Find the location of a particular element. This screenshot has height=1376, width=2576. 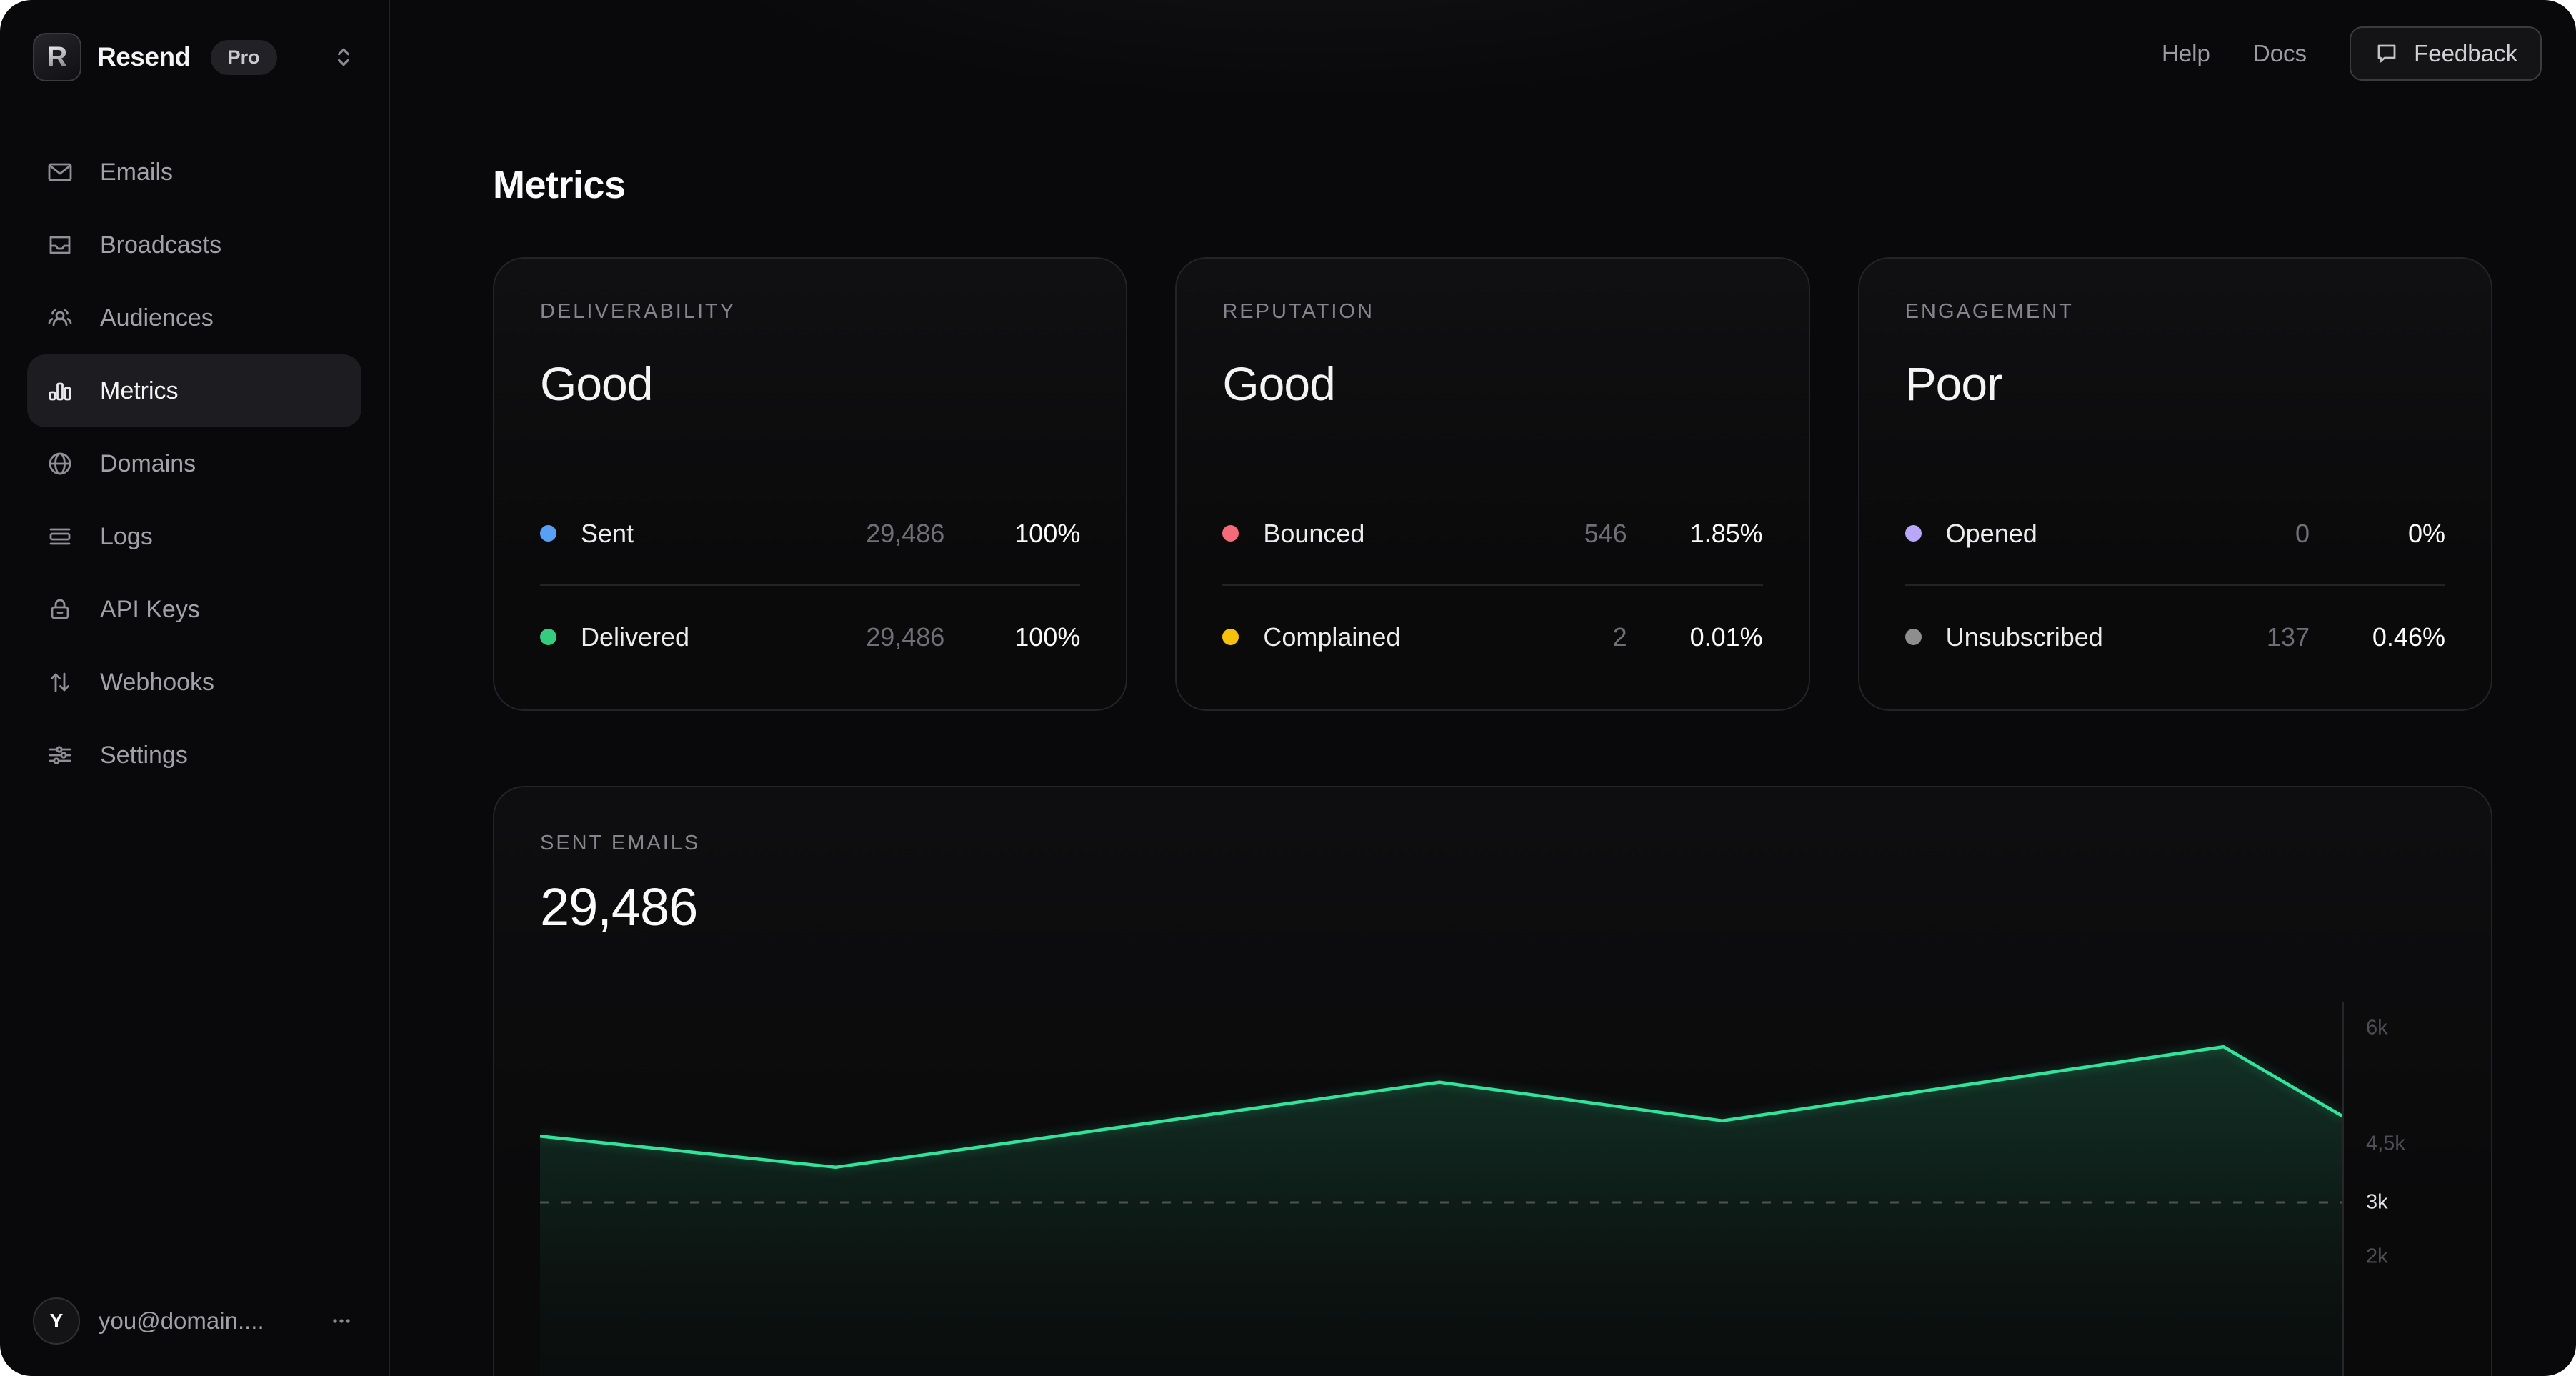

metric-percent: 0% is located at coordinates (2426, 533).